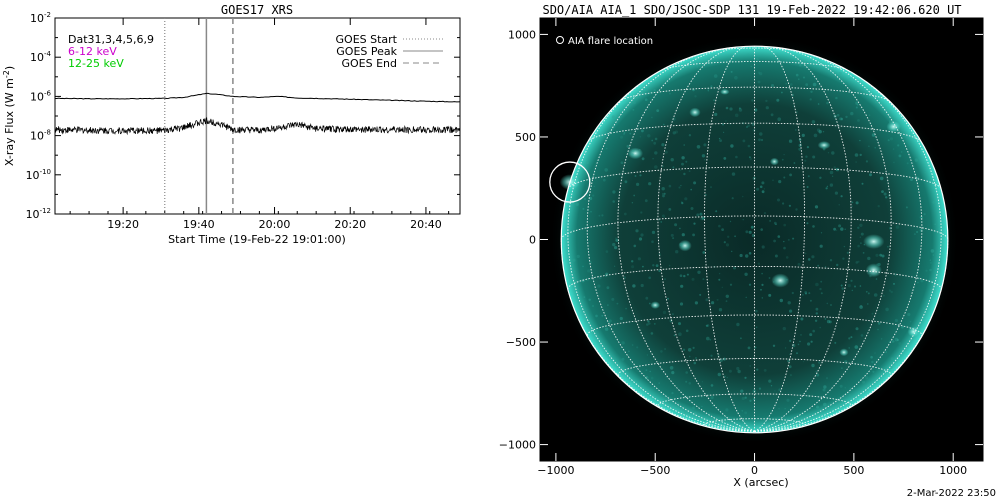 This screenshot has width=1000, height=500. I want to click on goes-legend-marker-label: GOES End, so click(369, 63).